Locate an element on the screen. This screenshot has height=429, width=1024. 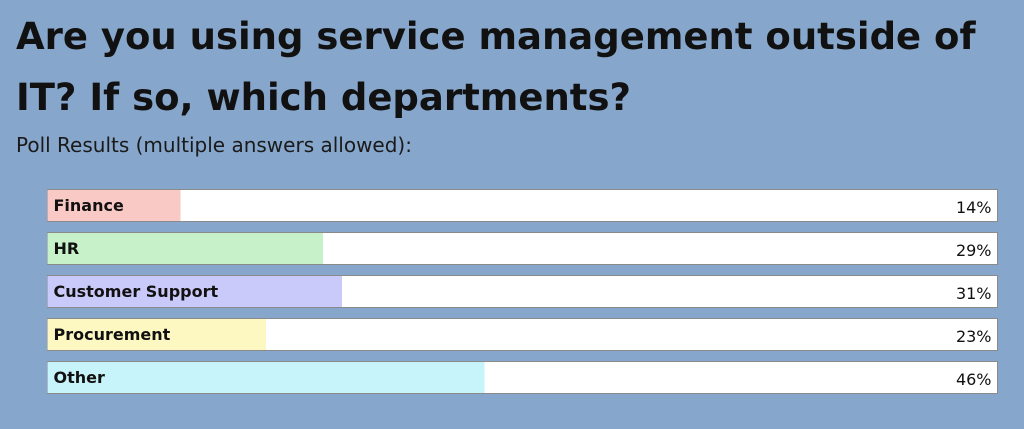
category-label: Procurement is located at coordinates (112, 334).